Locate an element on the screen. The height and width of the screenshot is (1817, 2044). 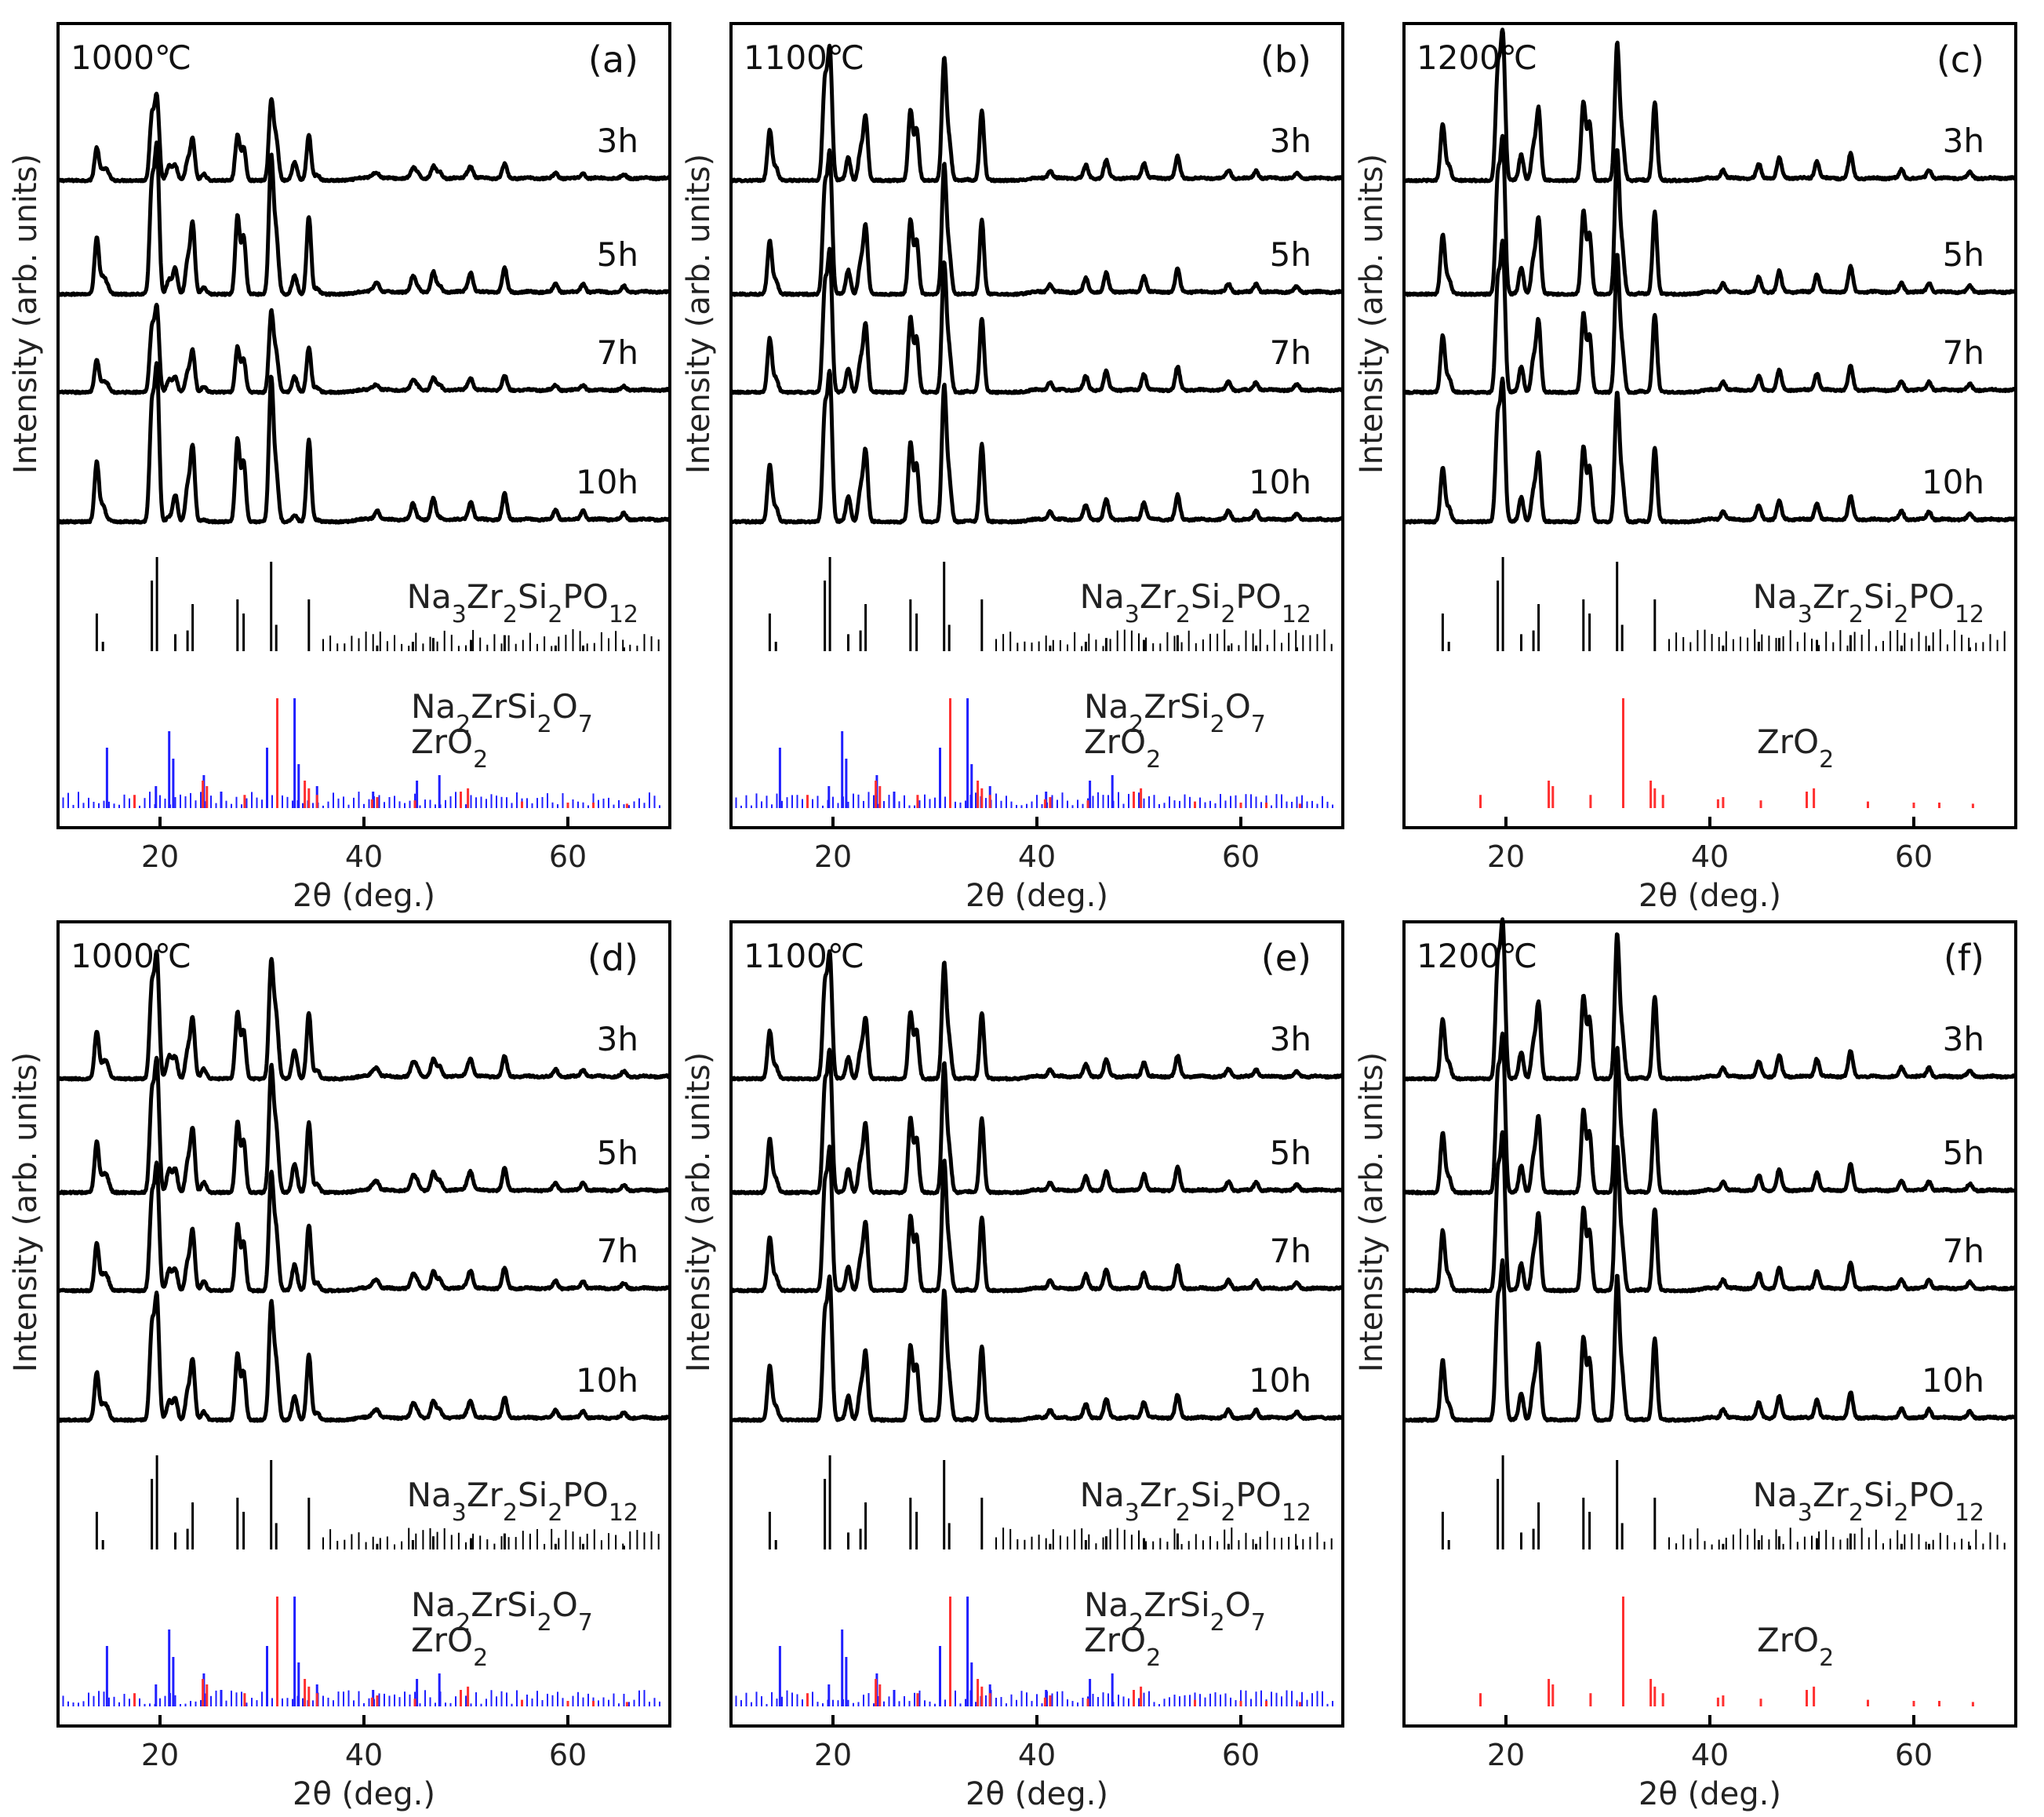
panel-label: (e) is located at coordinates (1286, 958).